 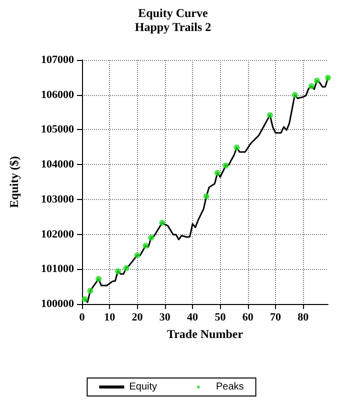 What do you see at coordinates (193, 318) in the screenshot?
I see `x-tick-label: 40` at bounding box center [193, 318].